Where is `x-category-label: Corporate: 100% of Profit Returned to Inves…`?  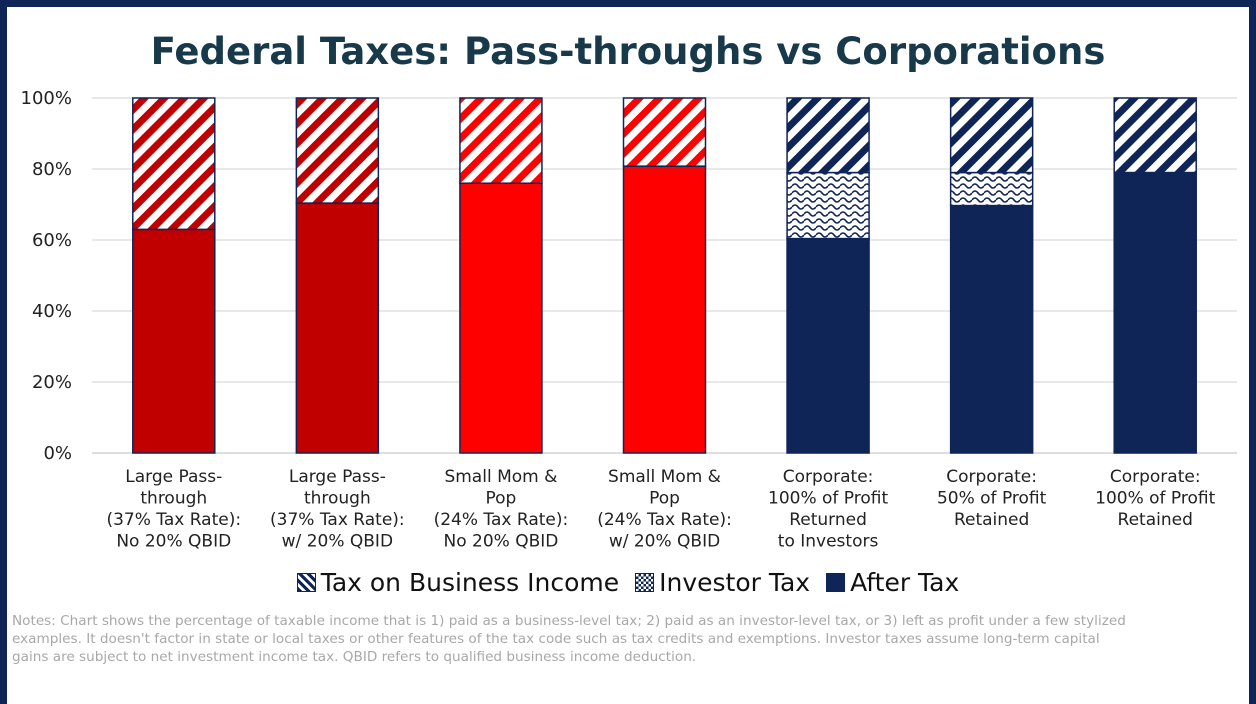 x-category-label: Corporate: 100% of Profit Returned to Inves… is located at coordinates (828, 509).